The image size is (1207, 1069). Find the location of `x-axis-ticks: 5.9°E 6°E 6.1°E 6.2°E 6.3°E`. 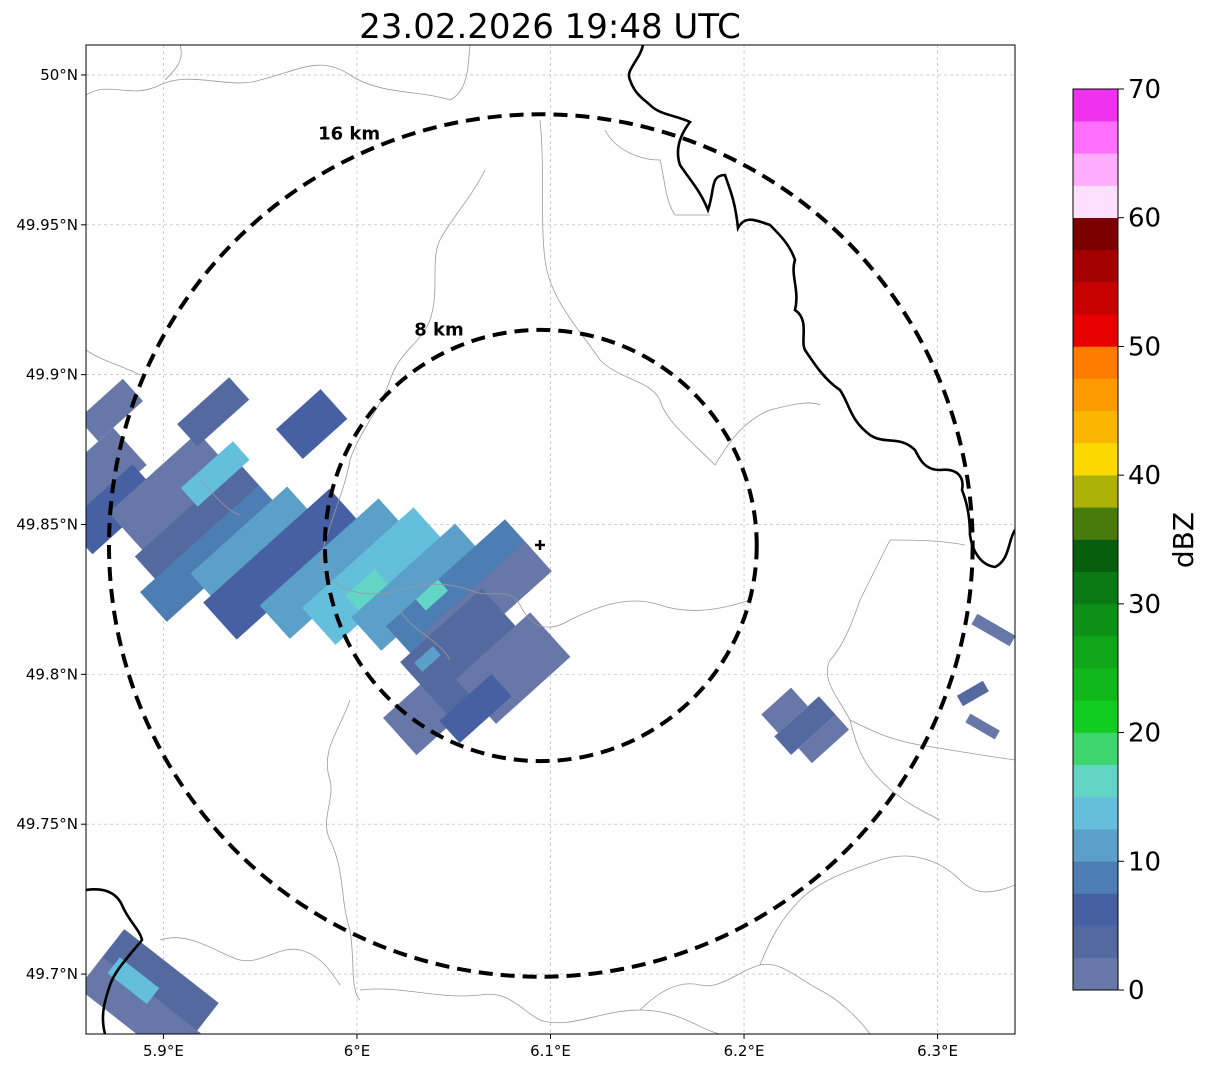

x-axis-ticks: 5.9°E 6°E 6.1°E 6.2°E 6.3°E is located at coordinates (550, 1047).